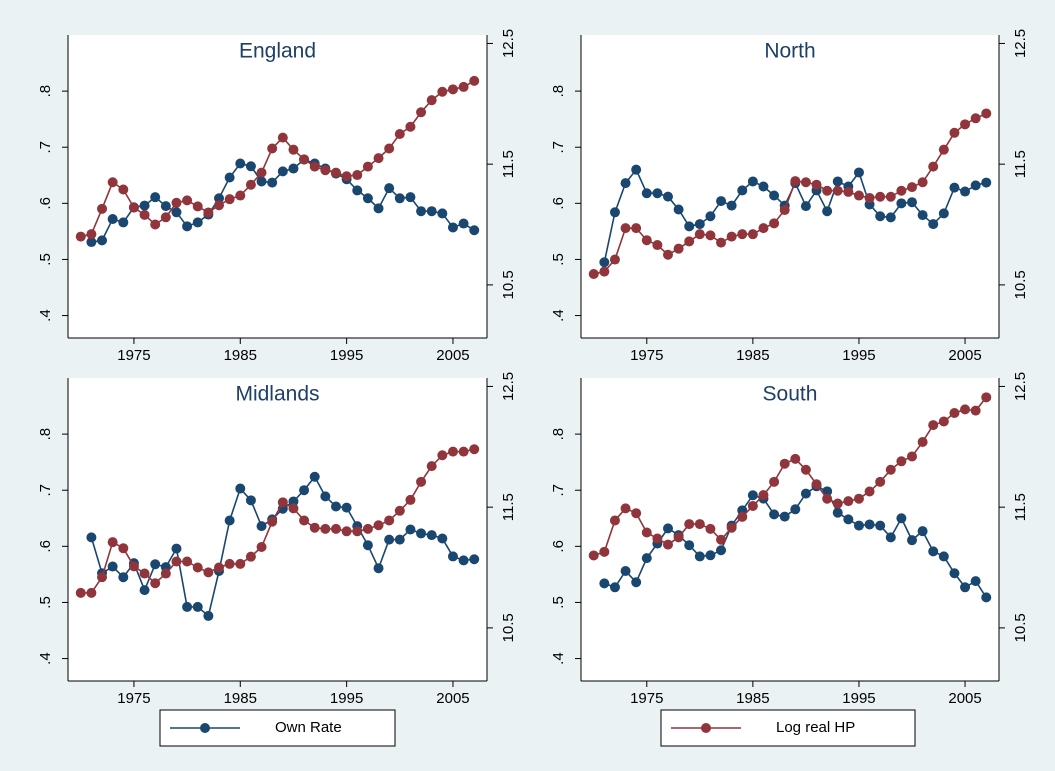 This screenshot has width=1055, height=771. I want to click on legend-label: Log real HP, so click(815, 727).